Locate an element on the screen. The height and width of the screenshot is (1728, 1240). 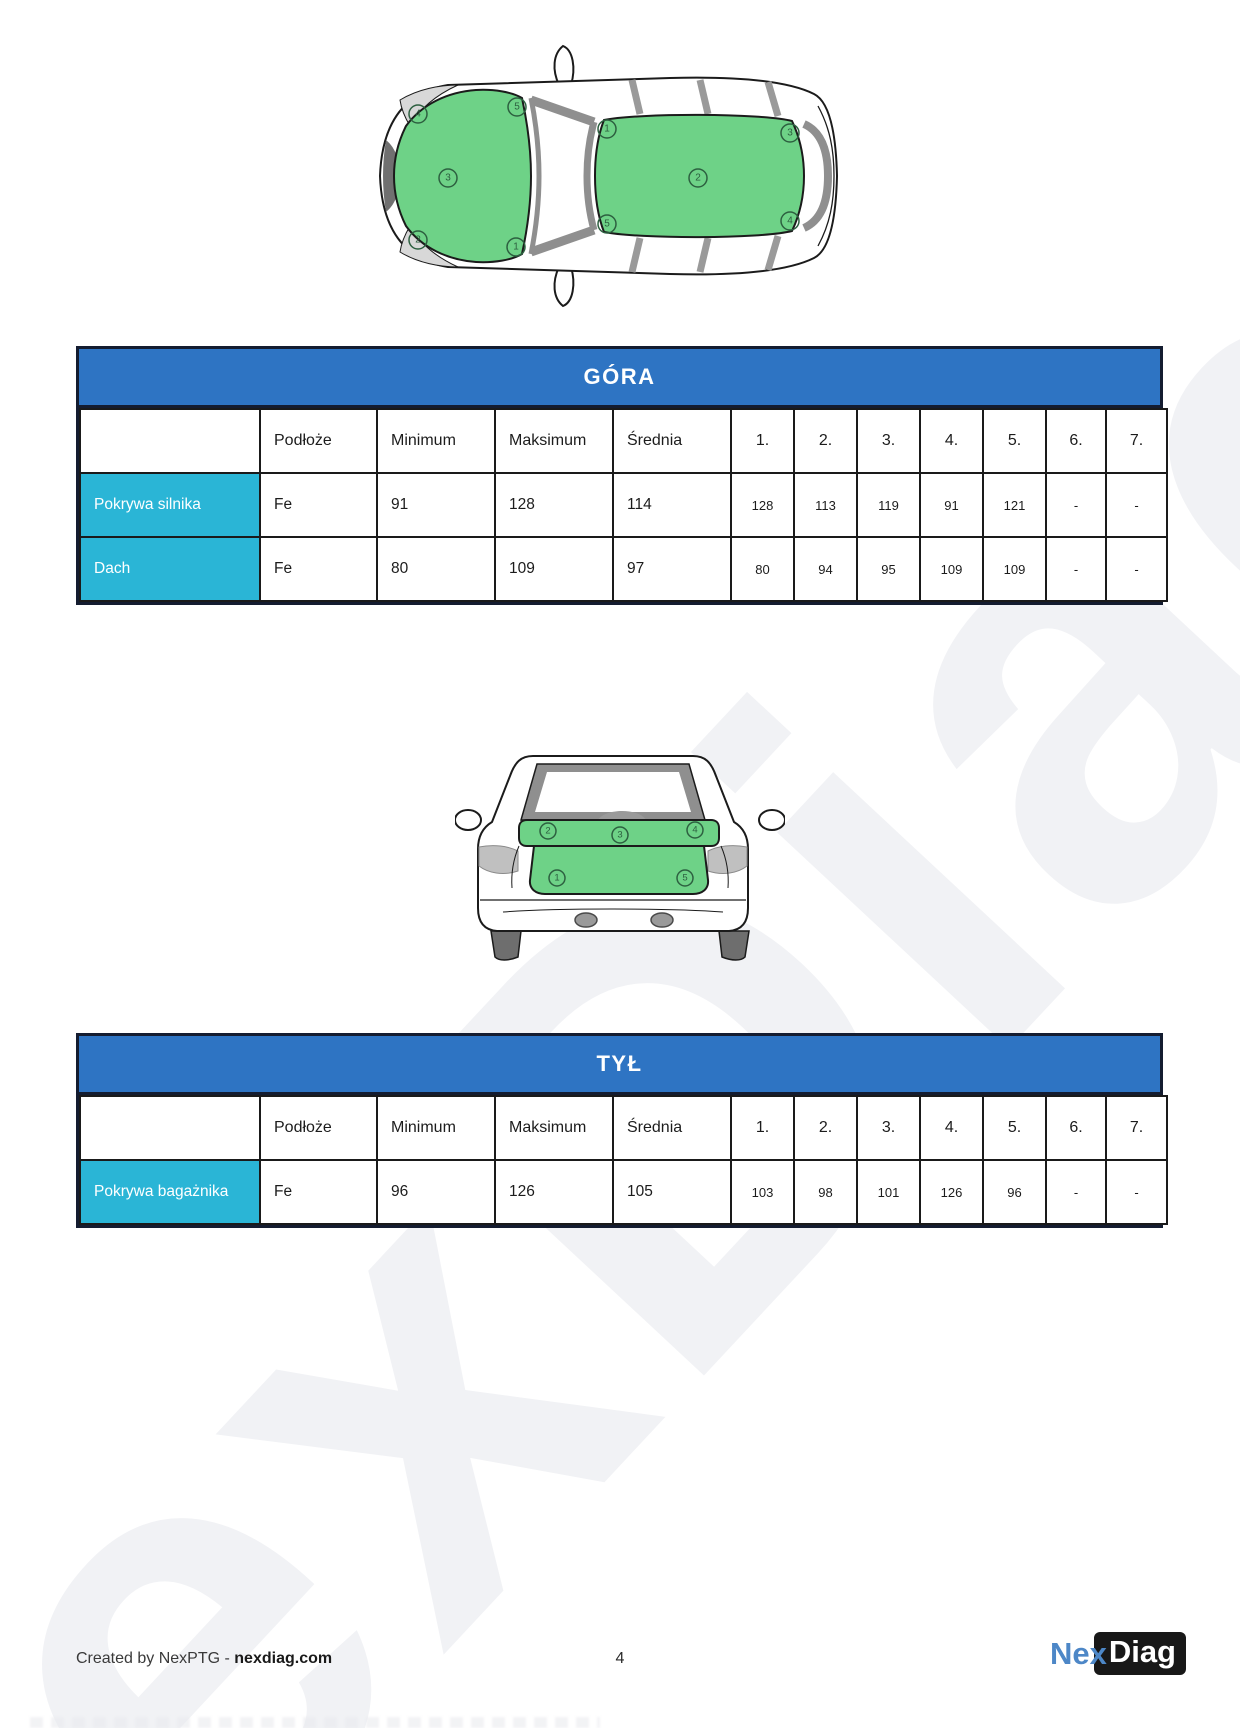
mirror-left-icon is located at coordinates (468, 820).